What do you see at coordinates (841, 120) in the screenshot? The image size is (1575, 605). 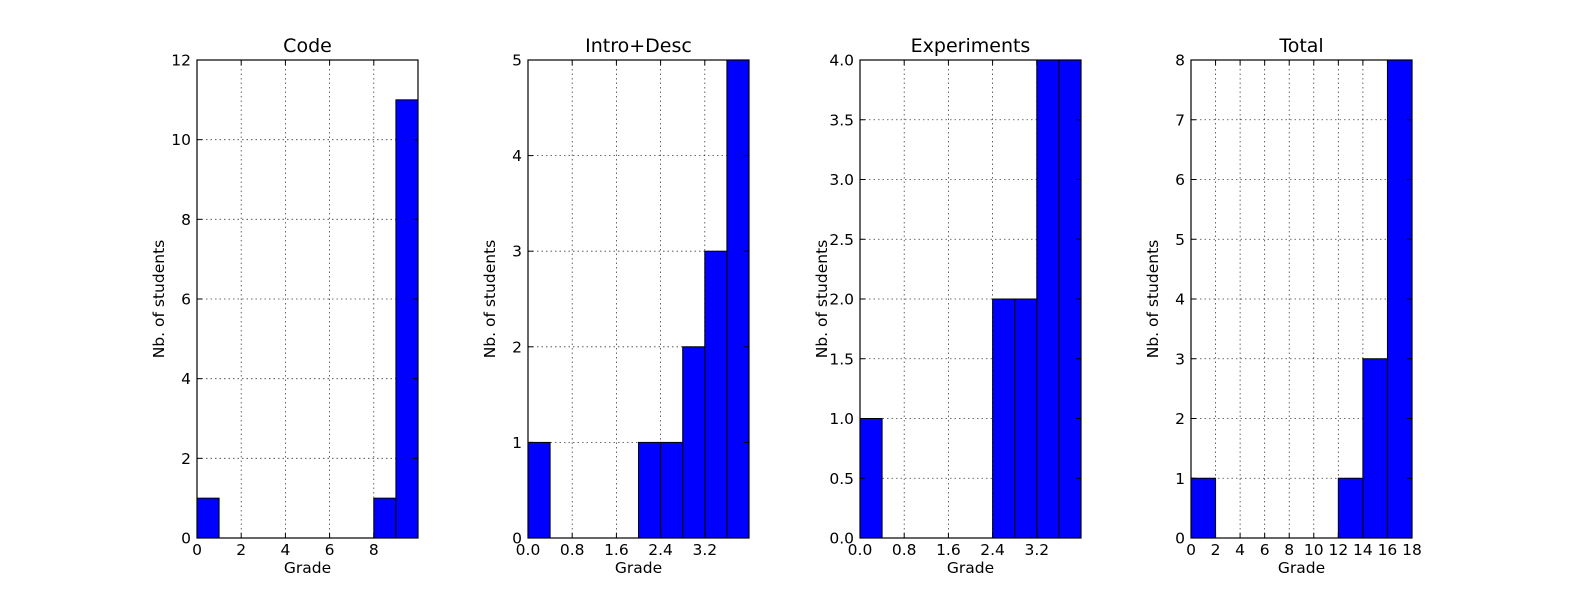 I see `y-tick-label: 3.5` at bounding box center [841, 120].